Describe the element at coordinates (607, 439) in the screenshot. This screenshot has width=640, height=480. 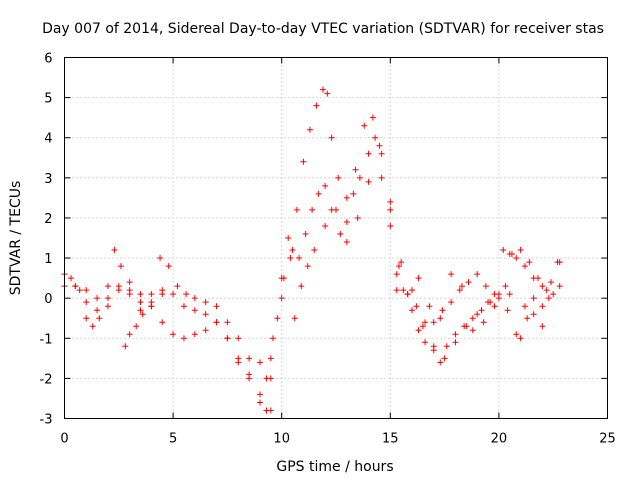
I see `x-tick-label: 25` at that location.